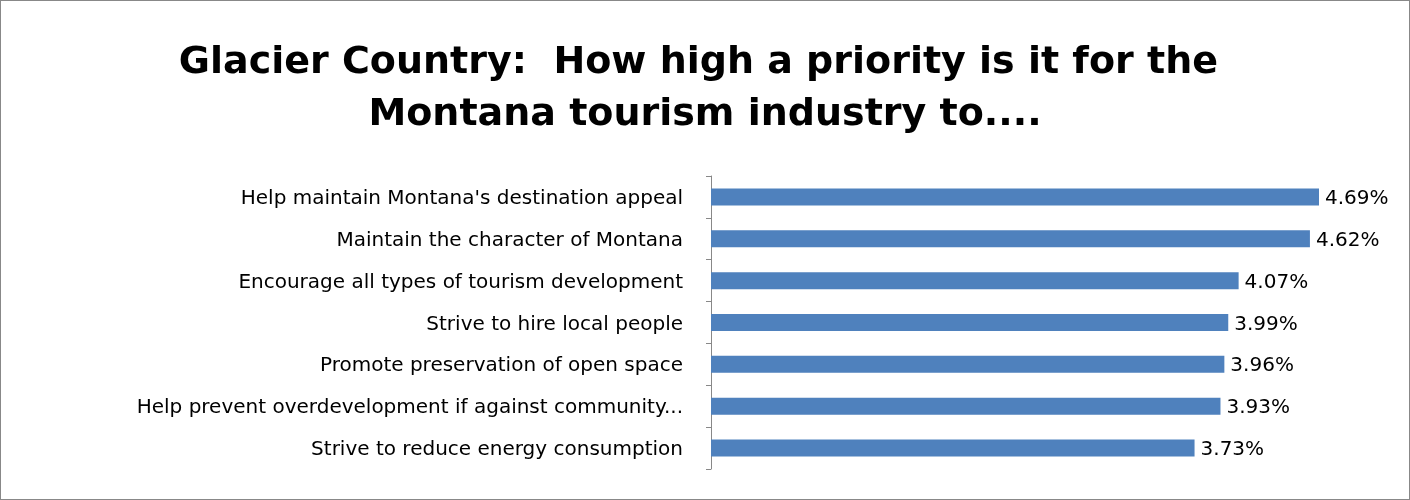 This screenshot has height=500, width=1410. Describe the element at coordinates (1262, 364) in the screenshot. I see `data-label: 3.96%` at that location.